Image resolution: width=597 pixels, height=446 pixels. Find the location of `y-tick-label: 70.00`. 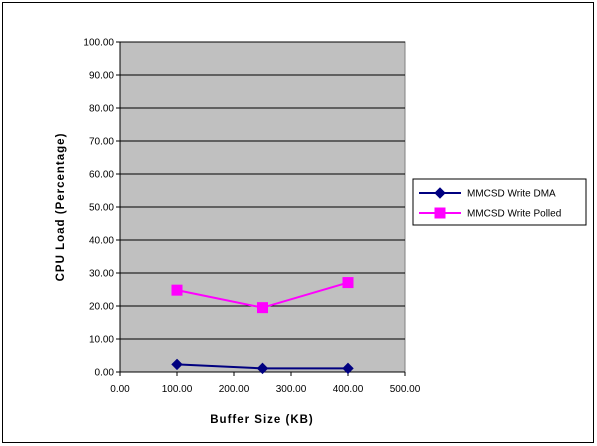

y-tick-label: 70.00 is located at coordinates (101, 142).